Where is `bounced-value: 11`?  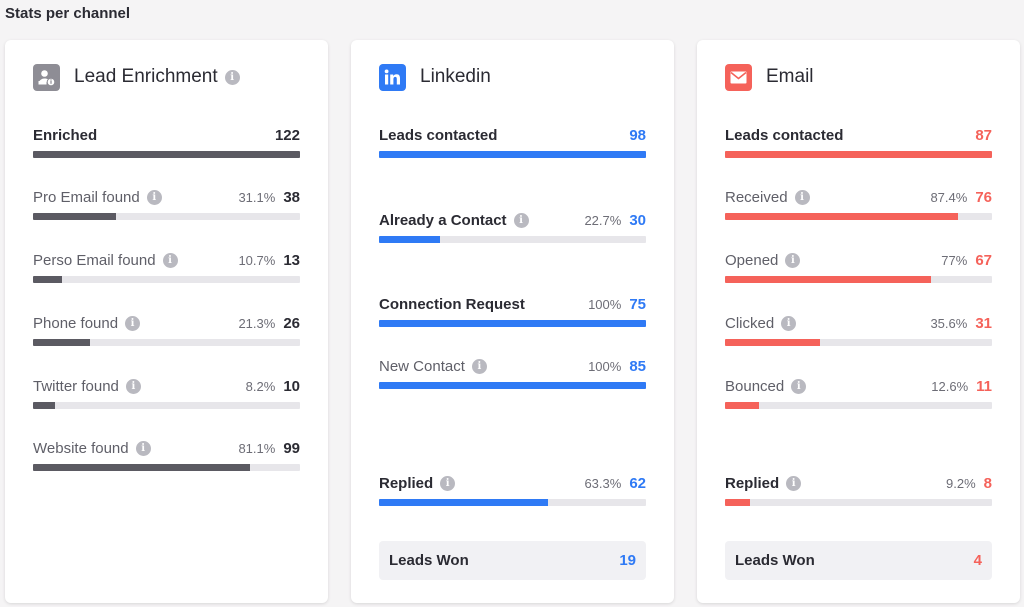 bounced-value: 11 is located at coordinates (984, 386).